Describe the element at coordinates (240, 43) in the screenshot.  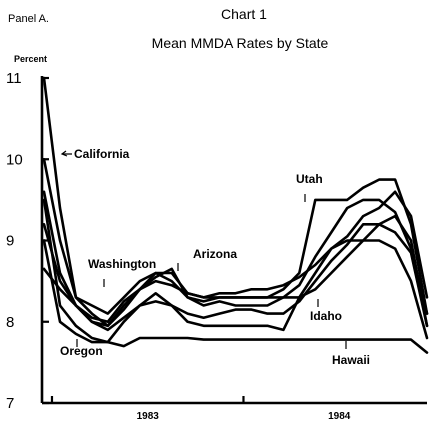
I see `chart-subtitle: Mean MMDA Rates by State` at that location.